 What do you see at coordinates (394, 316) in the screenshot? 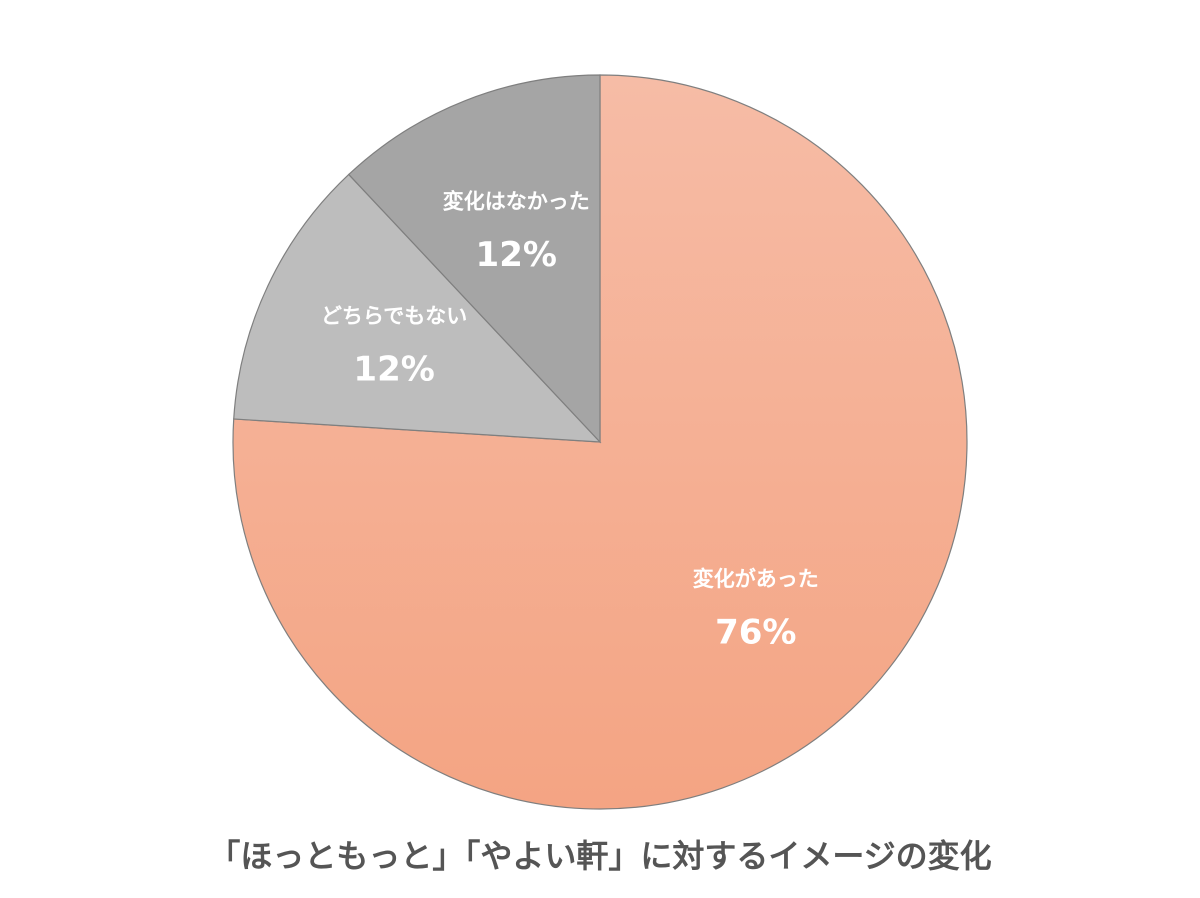
I see `slice-category: どちらでもない` at bounding box center [394, 316].